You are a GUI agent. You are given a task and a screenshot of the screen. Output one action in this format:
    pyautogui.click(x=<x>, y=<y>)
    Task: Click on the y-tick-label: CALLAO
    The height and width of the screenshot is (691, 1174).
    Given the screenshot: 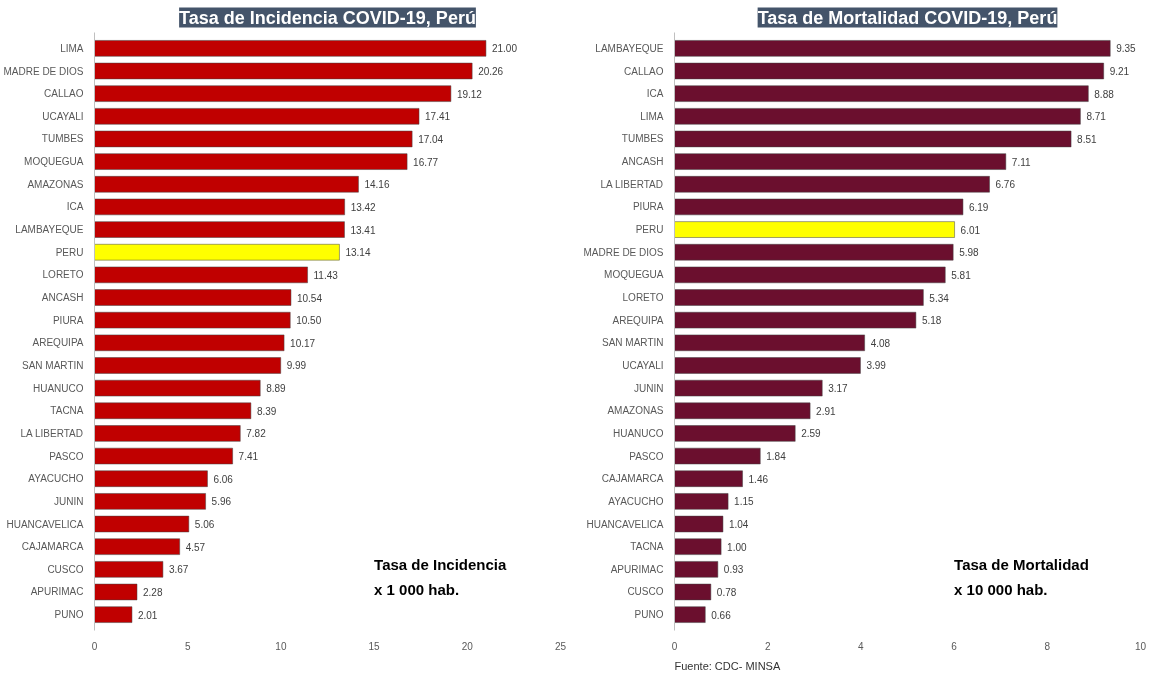 What is the action you would take?
    pyautogui.click(x=64, y=94)
    